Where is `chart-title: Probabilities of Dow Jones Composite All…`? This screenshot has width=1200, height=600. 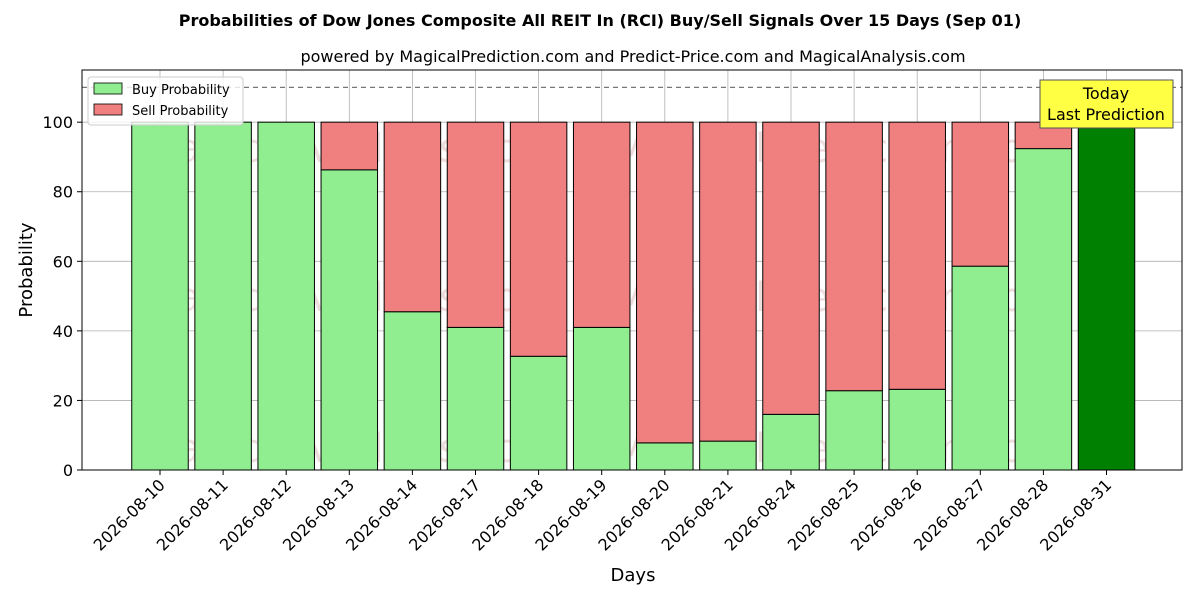 chart-title: Probabilities of Dow Jones Composite All… is located at coordinates (600, 20).